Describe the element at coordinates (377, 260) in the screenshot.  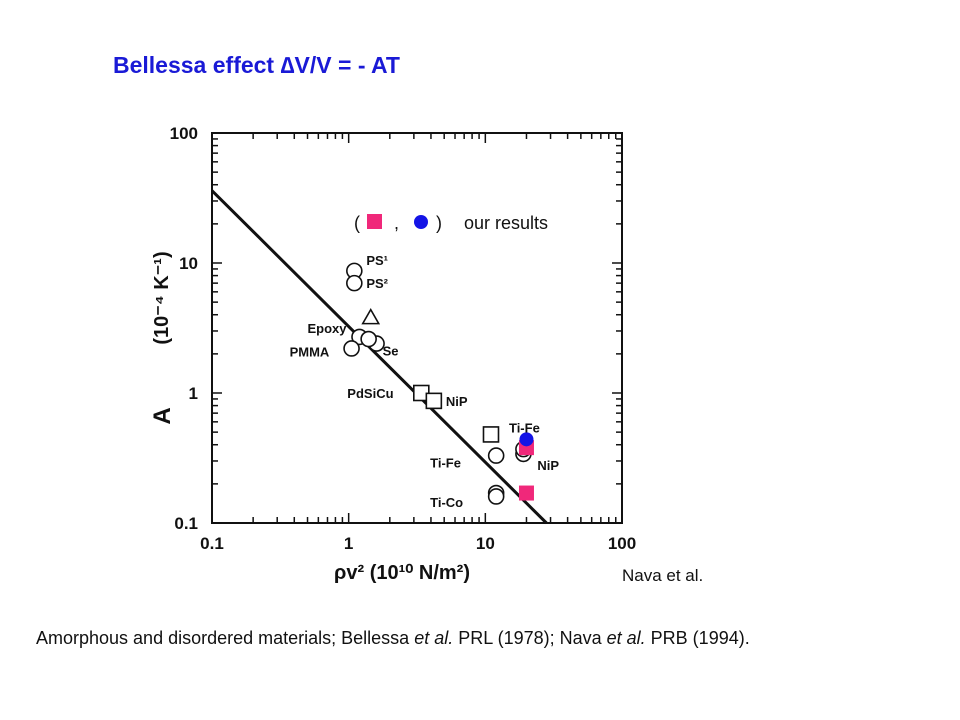
I see `data-point-label: PS¹` at that location.